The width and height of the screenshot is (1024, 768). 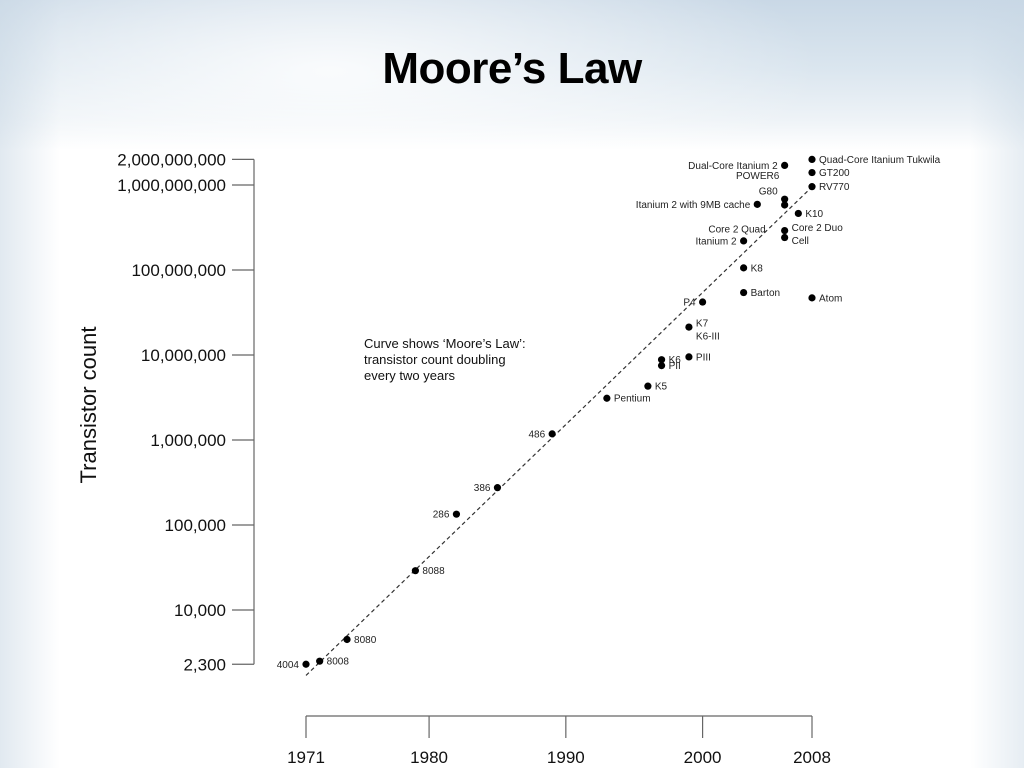 I want to click on annotation-line: Curve shows ‘Moore’s Law’:, so click(x=445, y=343).